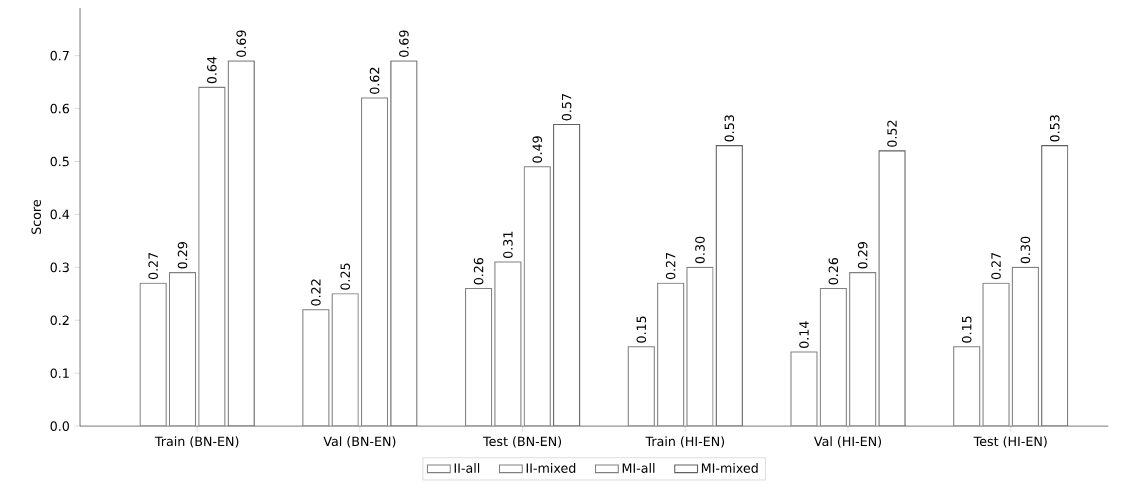 This screenshot has height=492, width=1123. I want to click on y-axis-title: Score, so click(36, 216).